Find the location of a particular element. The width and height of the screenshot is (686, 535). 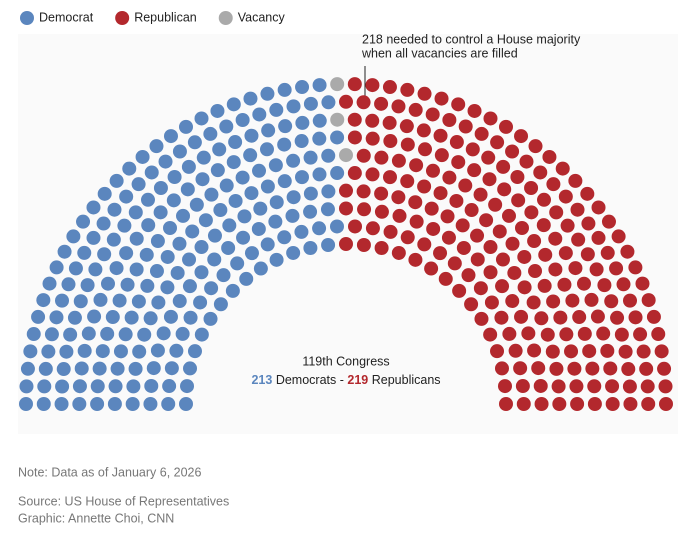

summary-text: Republicans is located at coordinates (406, 380).